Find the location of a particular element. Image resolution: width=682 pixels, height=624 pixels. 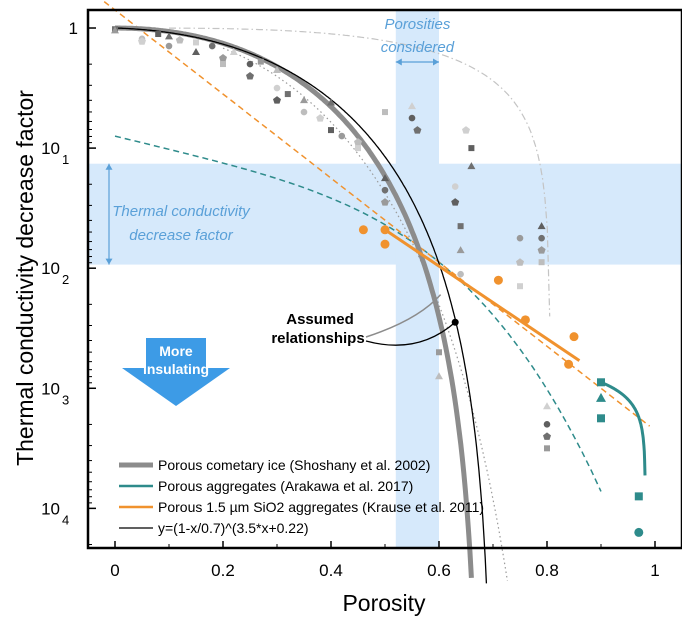

x-tick-label: 0.8 is located at coordinates (547, 570).